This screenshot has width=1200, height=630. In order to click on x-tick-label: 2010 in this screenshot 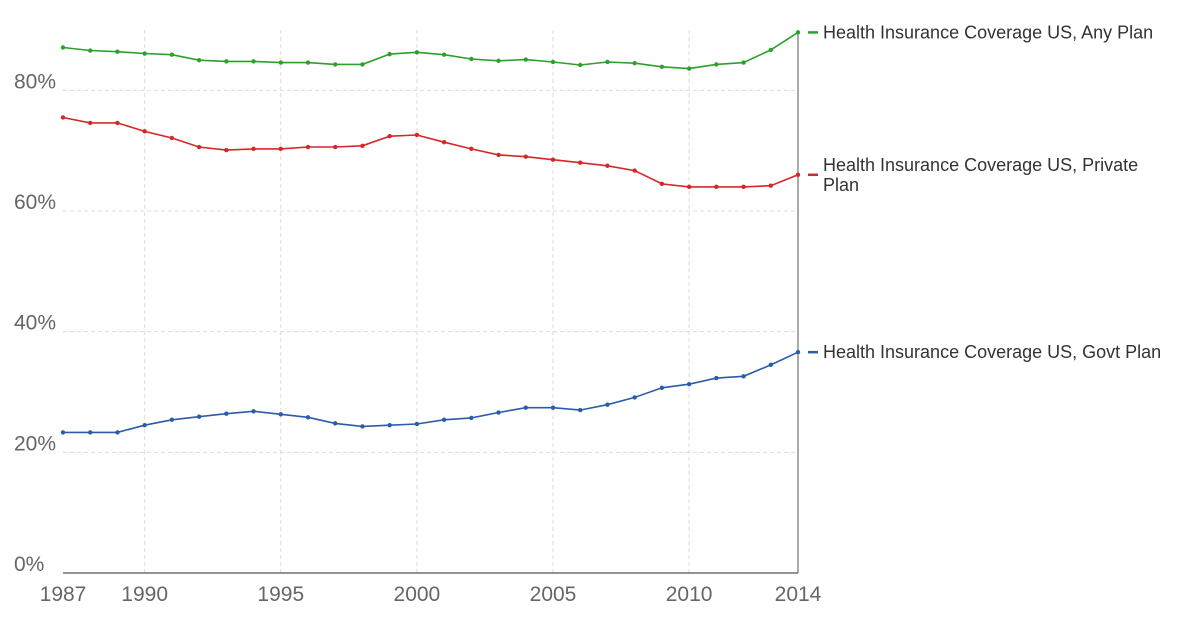, I will do `click(689, 594)`.